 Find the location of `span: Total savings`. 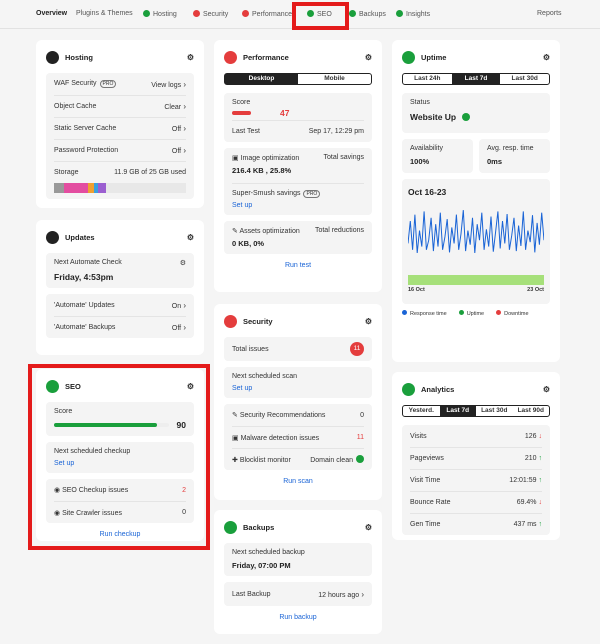

span: Total savings is located at coordinates (343, 157).